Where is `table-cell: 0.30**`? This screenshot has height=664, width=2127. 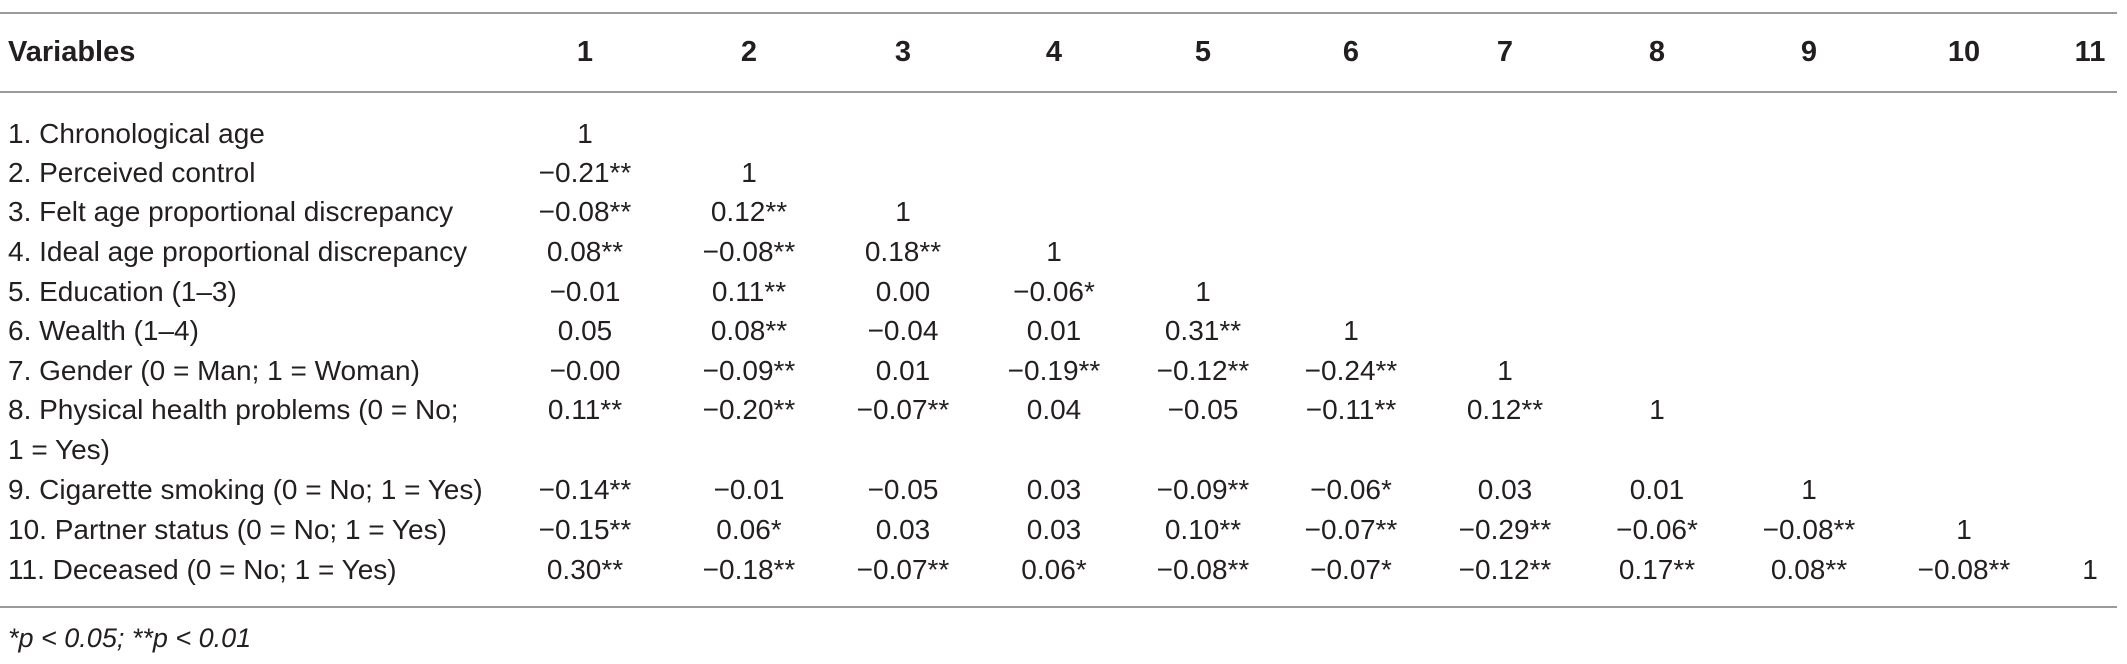 table-cell: 0.30** is located at coordinates (585, 569).